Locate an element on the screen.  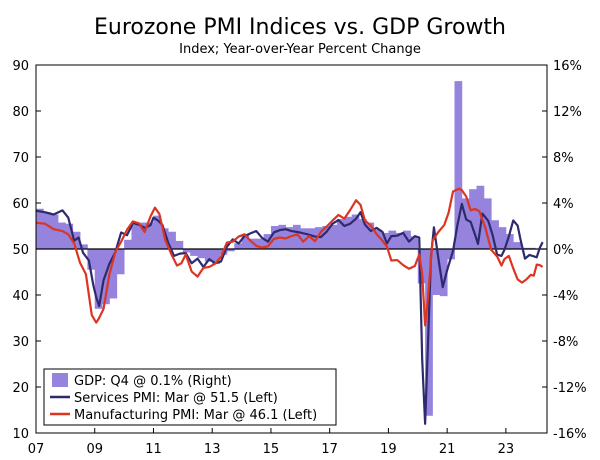
right-tick-label: -4% is located at coordinates (565, 296).